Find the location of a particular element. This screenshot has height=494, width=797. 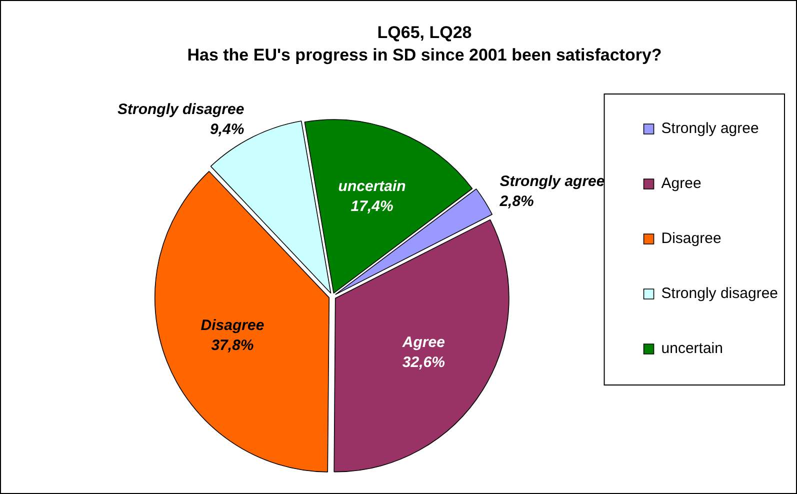

data-label: 2,8% is located at coordinates (516, 201).